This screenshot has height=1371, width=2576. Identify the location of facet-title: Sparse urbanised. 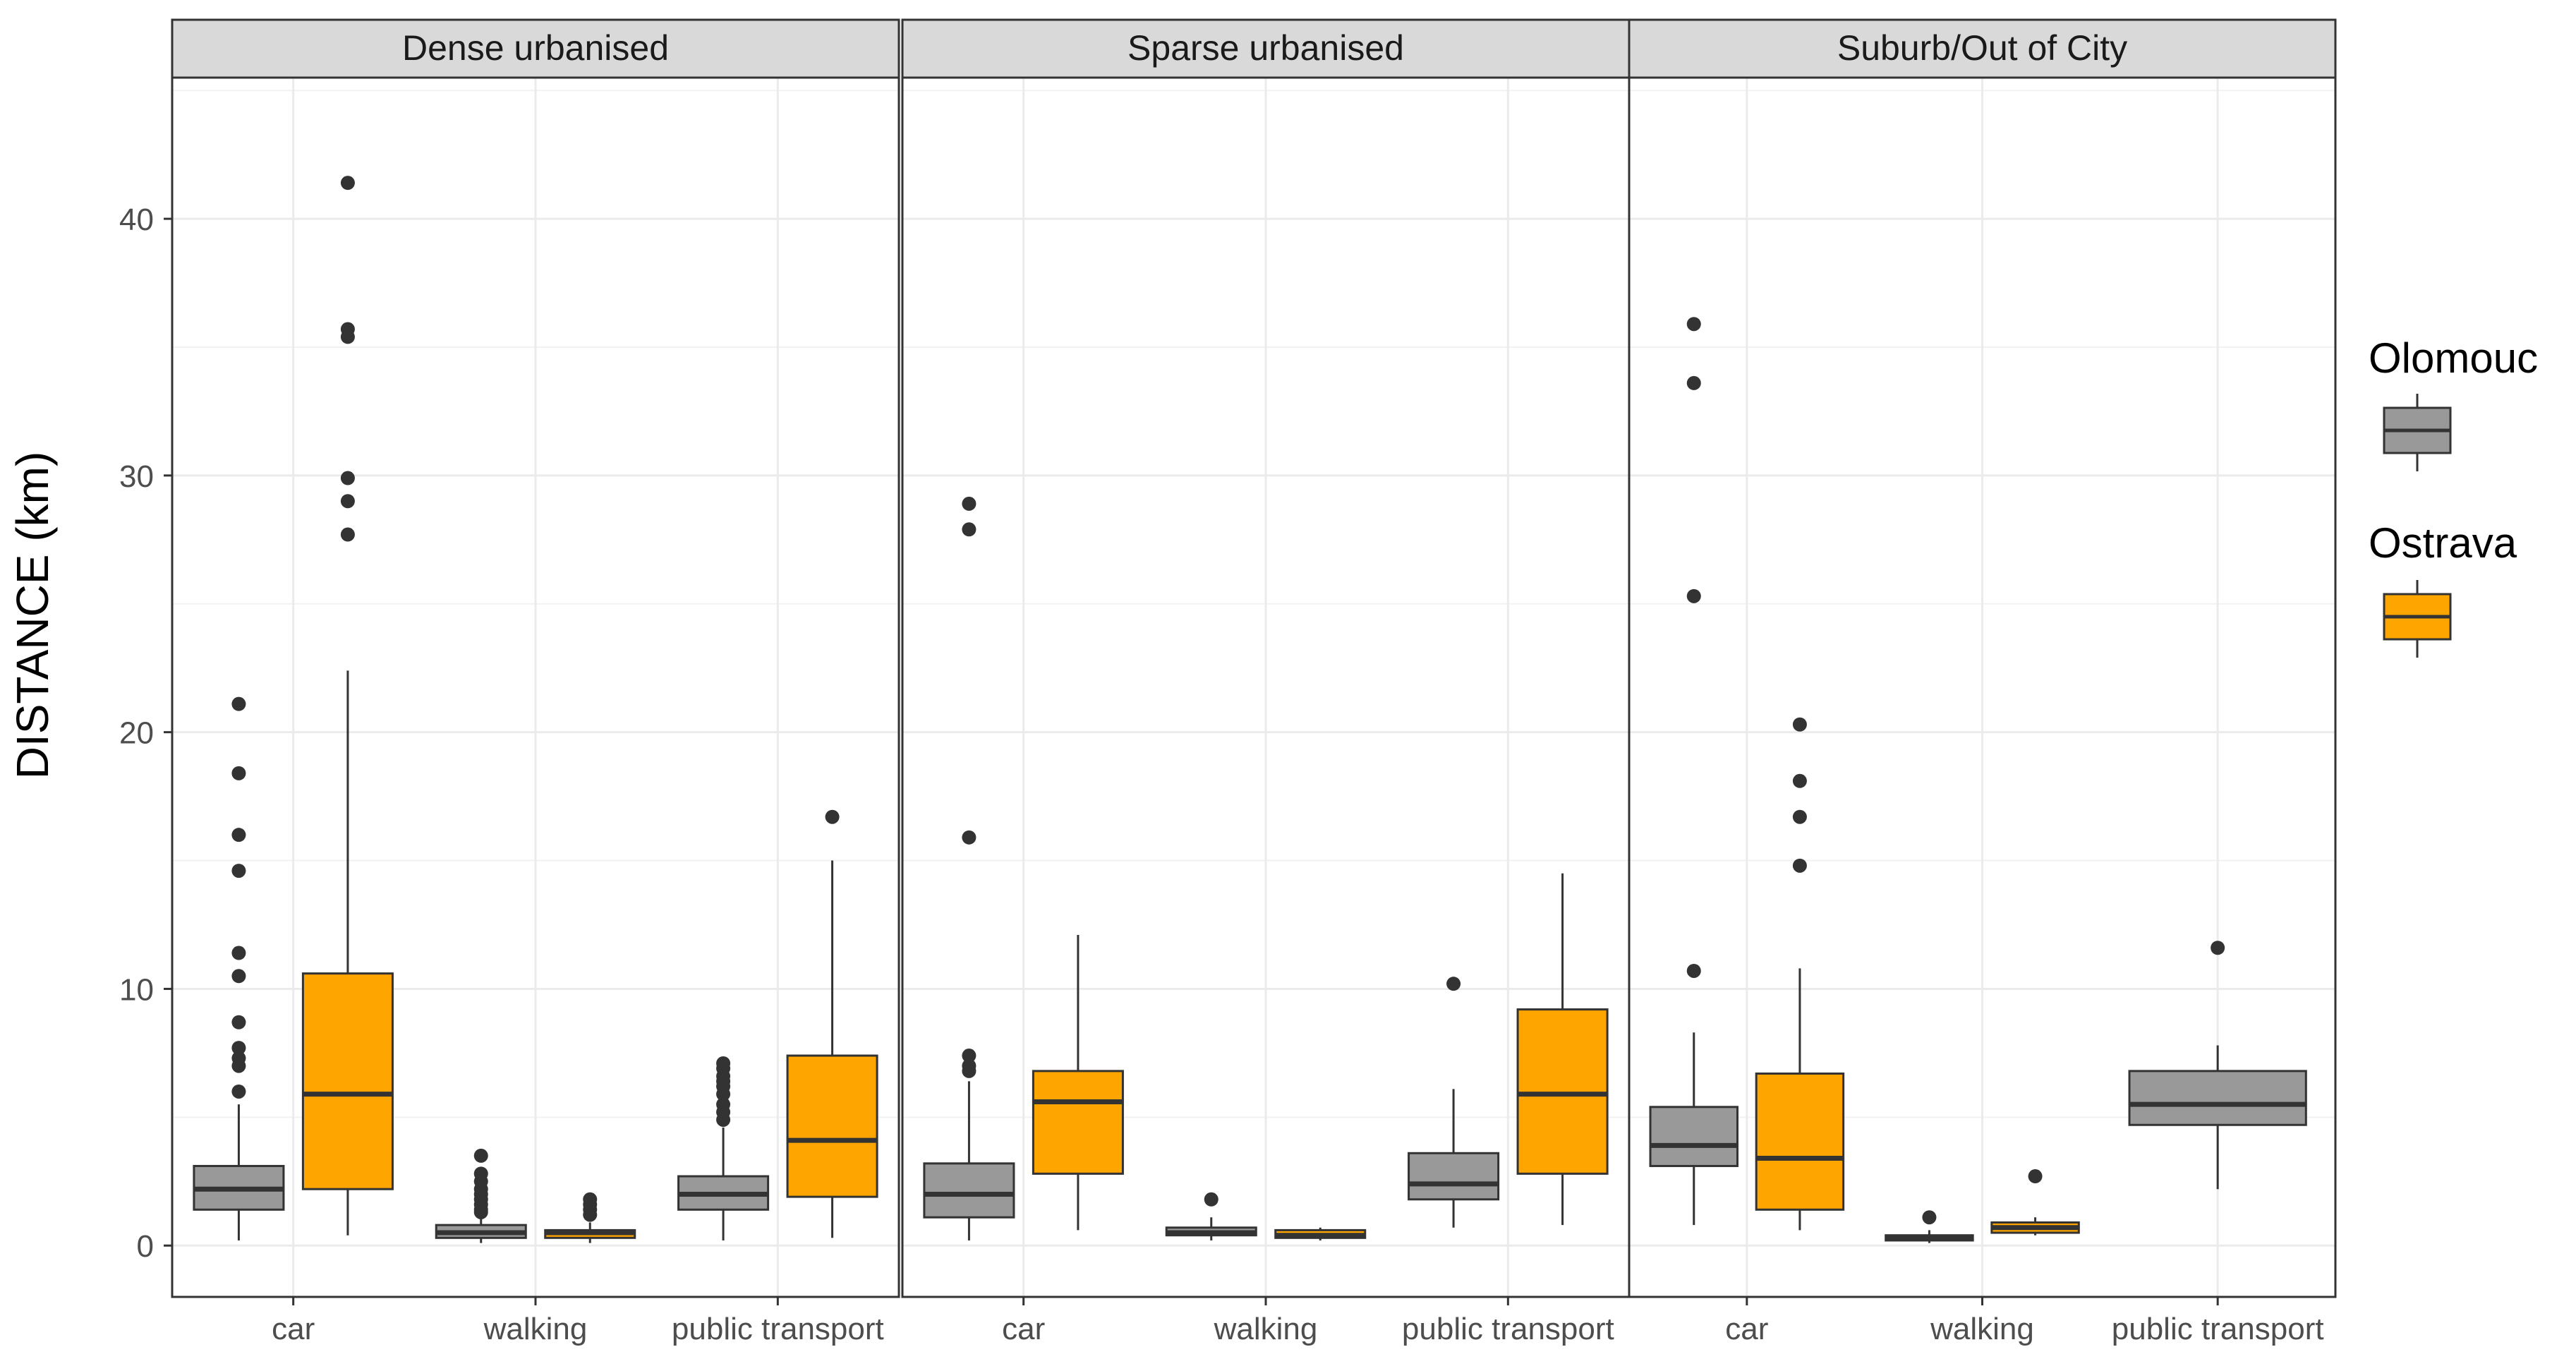
(1266, 48).